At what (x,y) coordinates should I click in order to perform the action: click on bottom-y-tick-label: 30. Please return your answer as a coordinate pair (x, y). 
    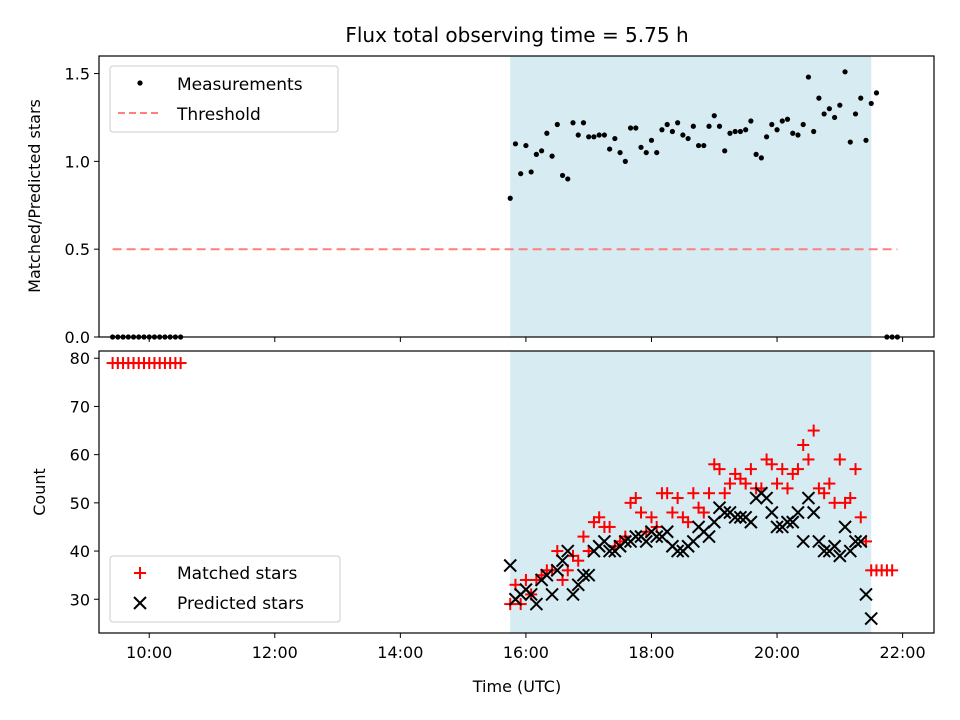
    Looking at the image, I should click on (80, 599).